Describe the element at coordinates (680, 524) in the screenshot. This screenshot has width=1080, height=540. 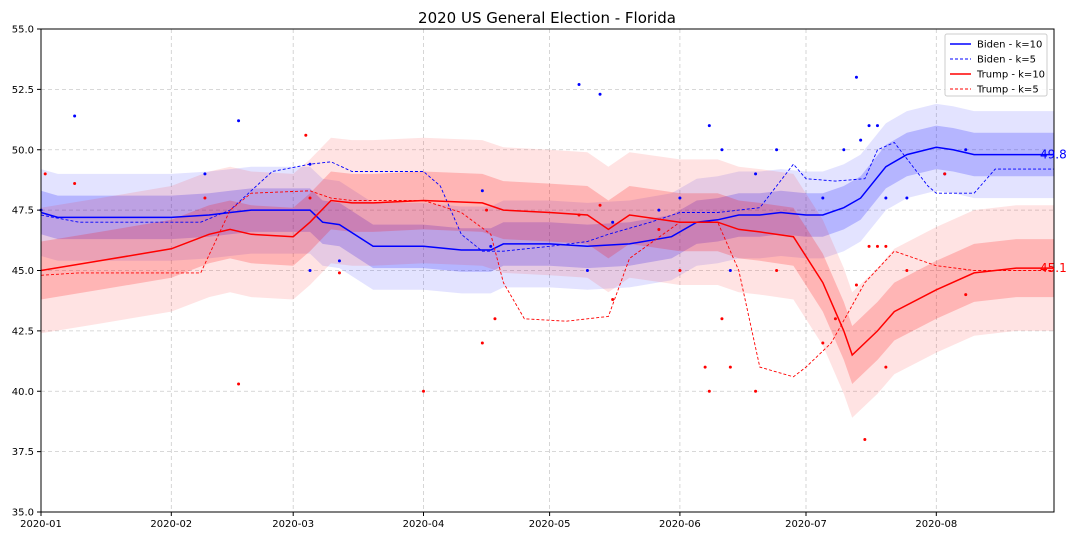
I see `x-tick-label: 2020-06` at that location.